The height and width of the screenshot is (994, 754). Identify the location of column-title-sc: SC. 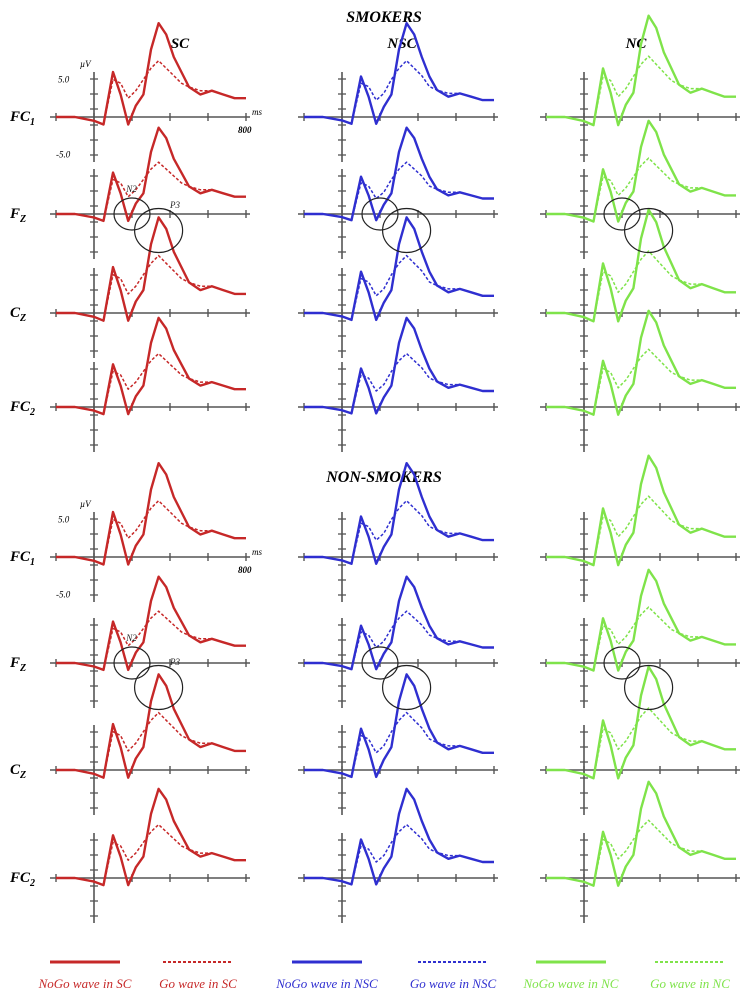
(180, 44).